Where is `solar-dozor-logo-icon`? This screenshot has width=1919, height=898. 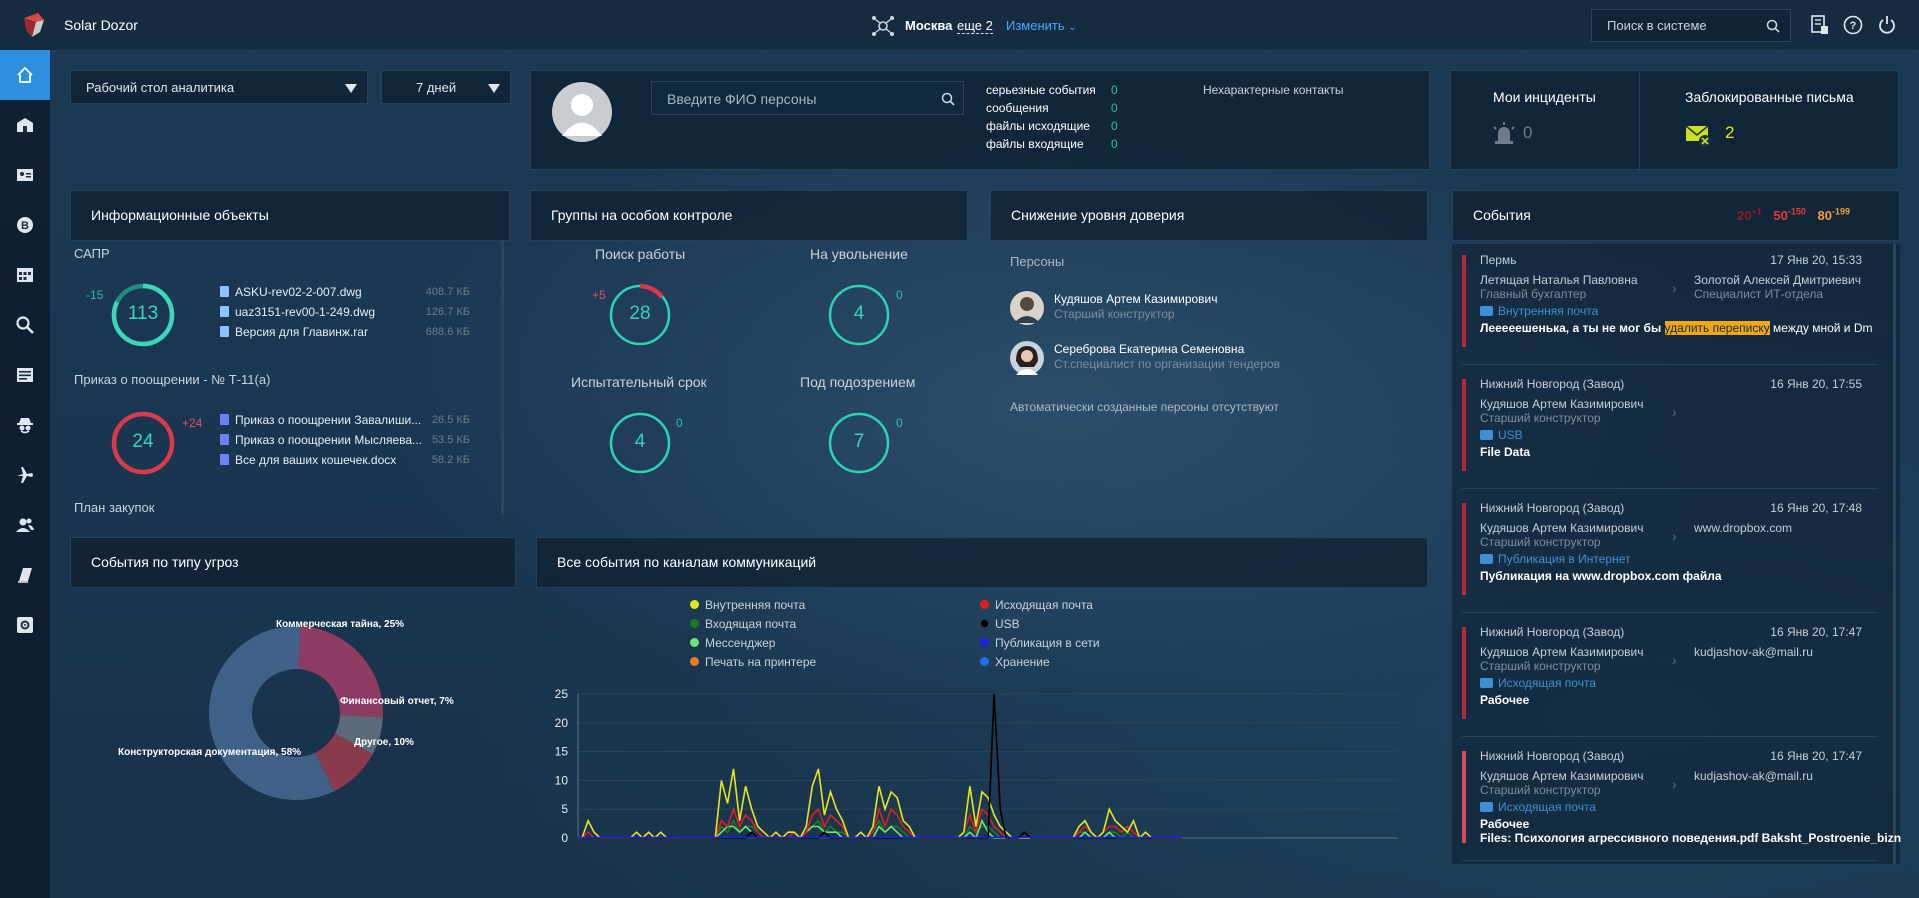
solar-dozor-logo-icon is located at coordinates (33, 25).